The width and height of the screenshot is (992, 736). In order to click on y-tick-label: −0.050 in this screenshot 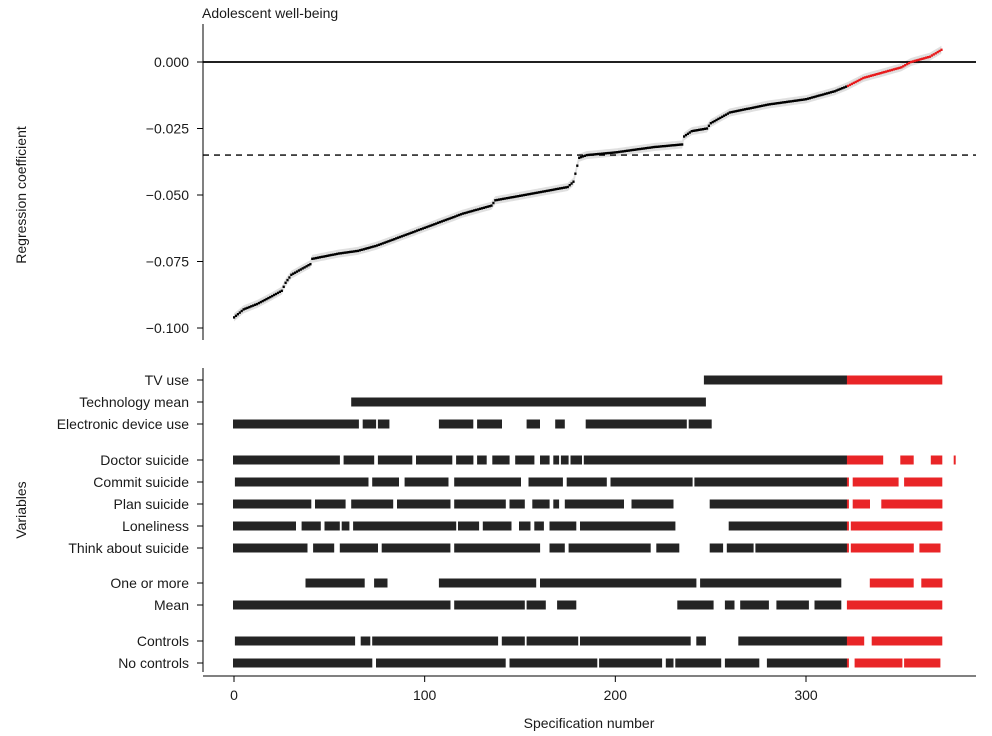, I will do `click(167, 195)`.